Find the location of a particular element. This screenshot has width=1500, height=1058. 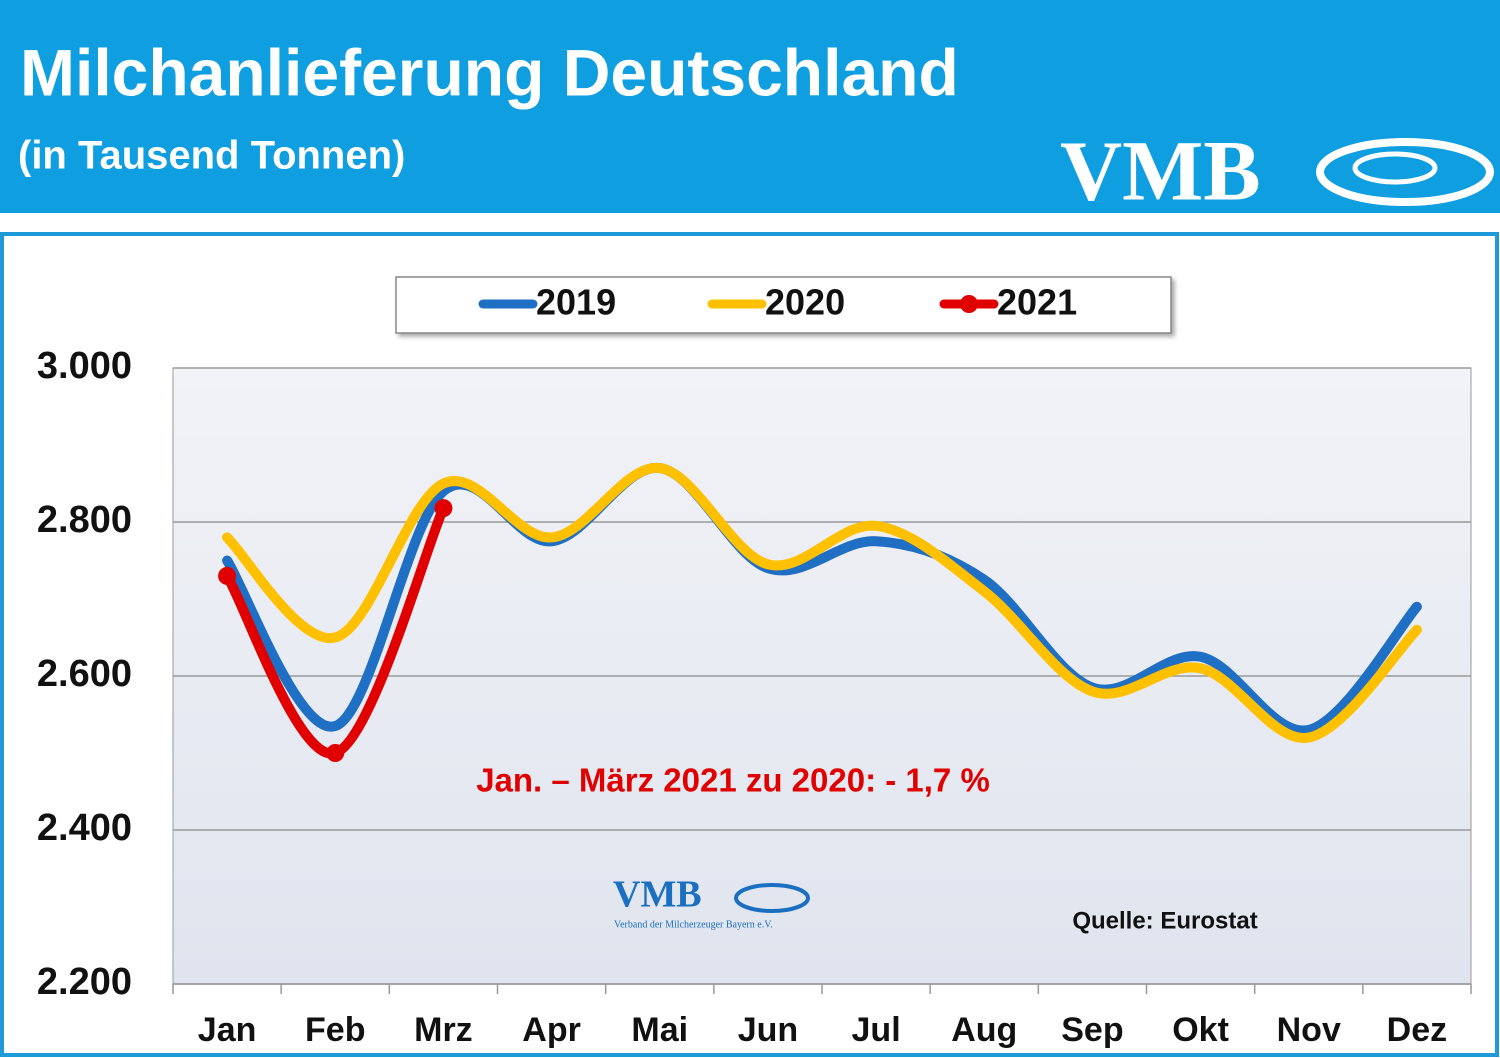

annotation: Jan. – März 2021 zu 2020: - 1,7 % is located at coordinates (733, 780).